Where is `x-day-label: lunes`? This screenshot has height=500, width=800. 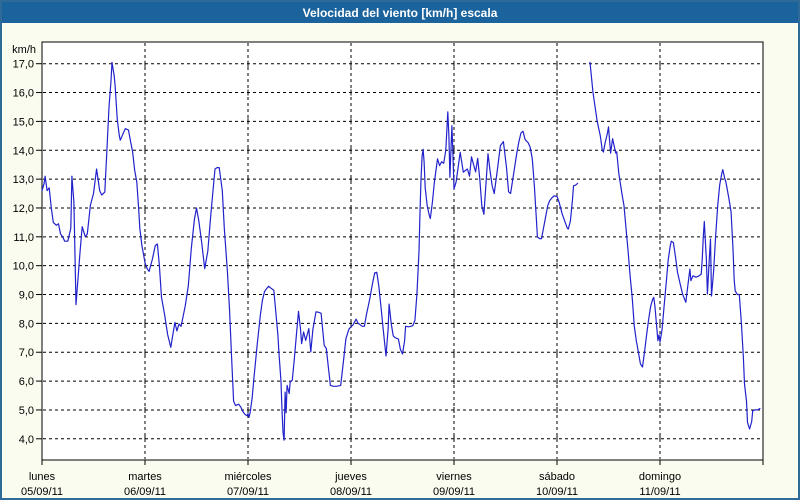
x-day-label: lunes is located at coordinates (42, 477).